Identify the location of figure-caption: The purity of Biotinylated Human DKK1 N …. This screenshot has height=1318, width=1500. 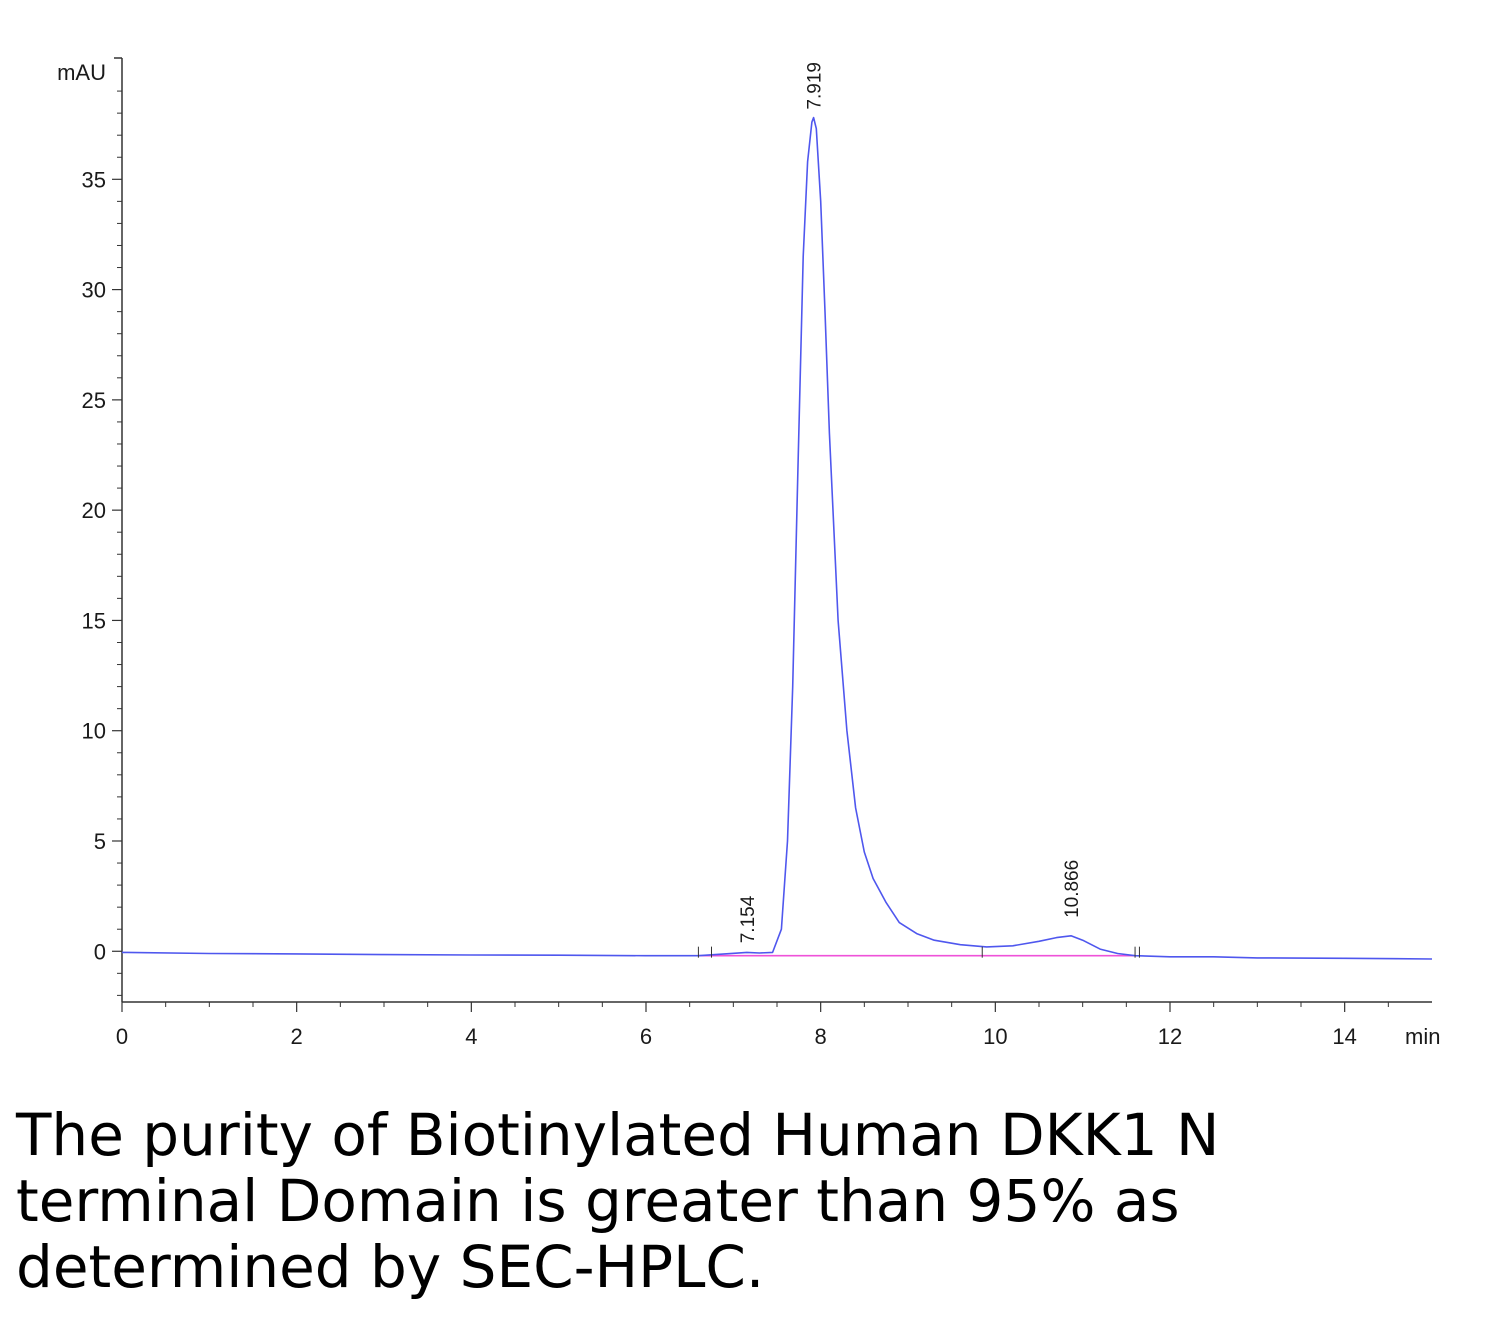
(618, 1201).